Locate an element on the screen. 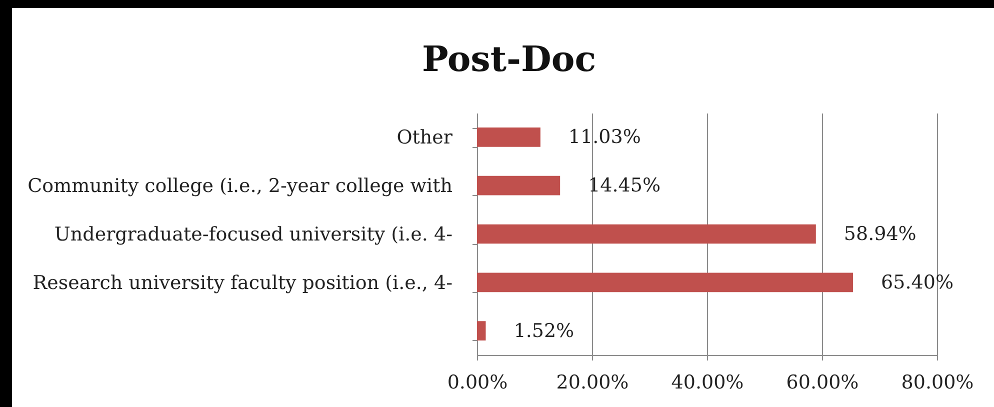 Image resolution: width=994 pixels, height=407 pixels. x-tick-label: 80.00% is located at coordinates (937, 383).